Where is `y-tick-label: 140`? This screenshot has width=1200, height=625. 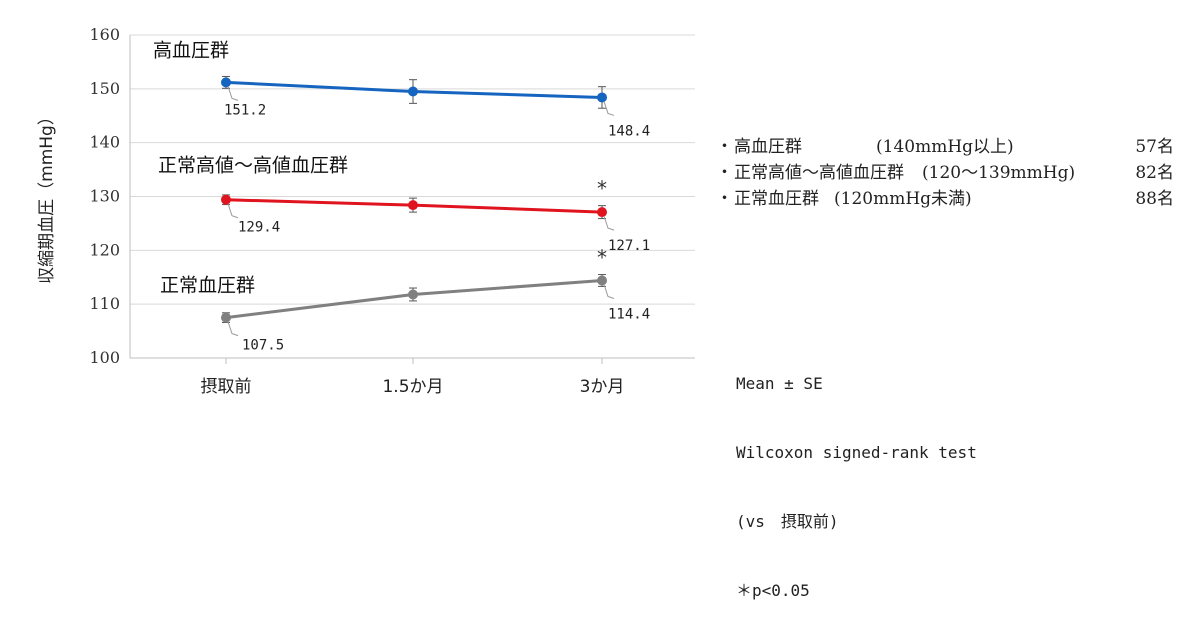
y-tick-label: 140 is located at coordinates (104, 142).